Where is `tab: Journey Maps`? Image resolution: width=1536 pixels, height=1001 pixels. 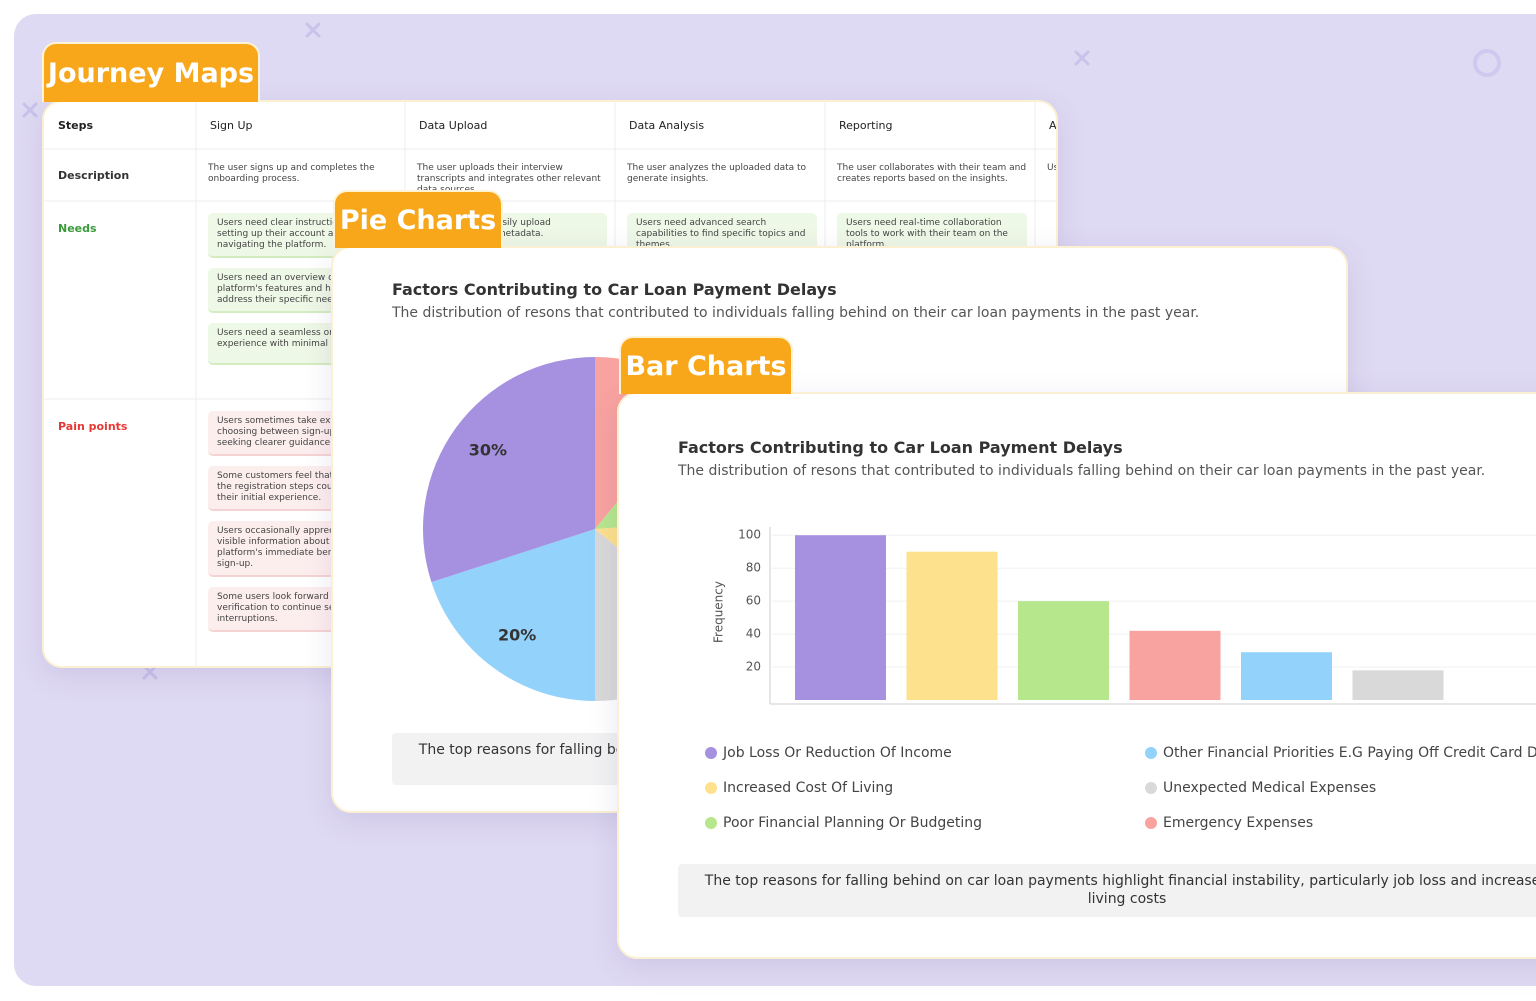
tab: Journey Maps is located at coordinates (151, 72).